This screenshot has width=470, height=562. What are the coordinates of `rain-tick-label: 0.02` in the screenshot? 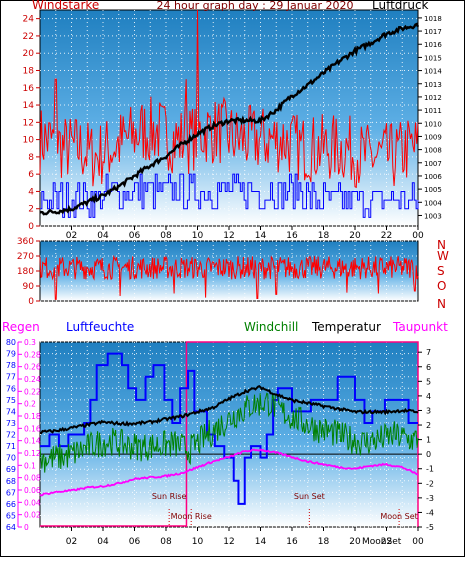 It's located at (32, 515).